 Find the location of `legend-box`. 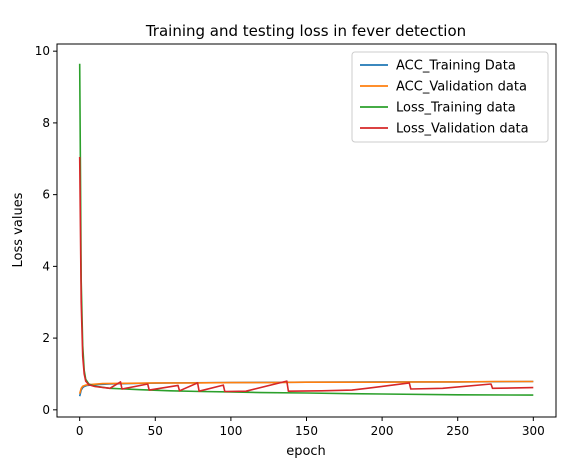

legend-box is located at coordinates (450, 97).